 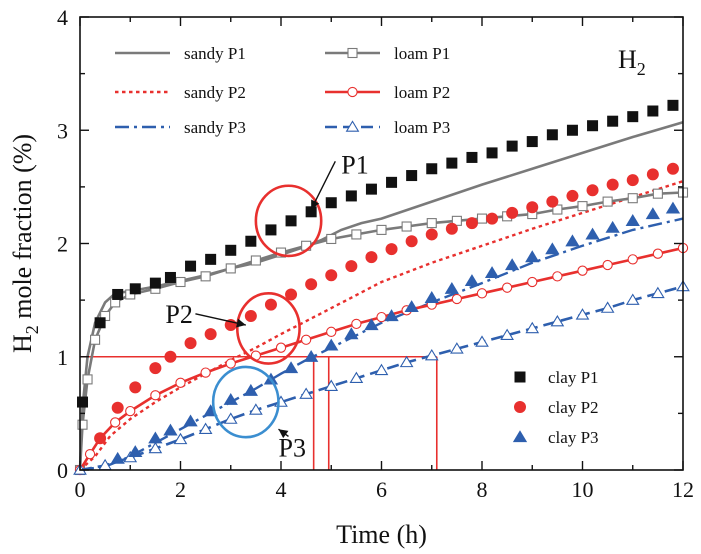 I want to click on annotation-arrowhead-p3, so click(x=283, y=434).